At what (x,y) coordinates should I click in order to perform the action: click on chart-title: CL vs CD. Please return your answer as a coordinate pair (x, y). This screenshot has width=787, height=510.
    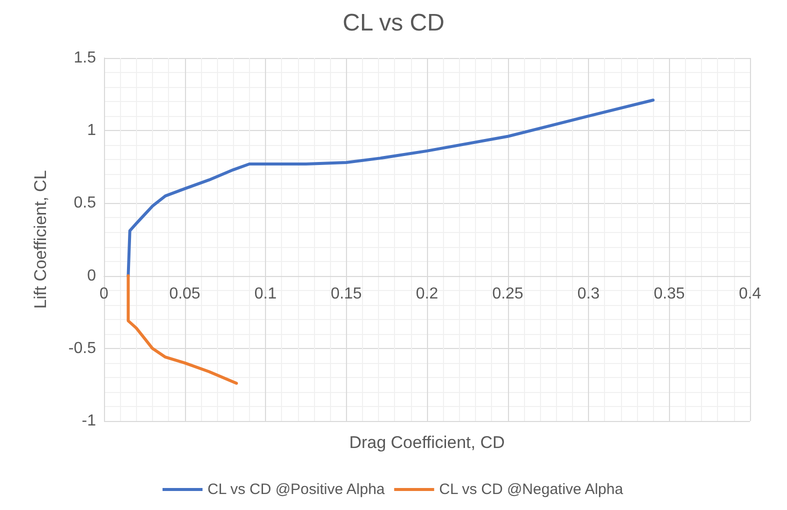
    Looking at the image, I should click on (393, 23).